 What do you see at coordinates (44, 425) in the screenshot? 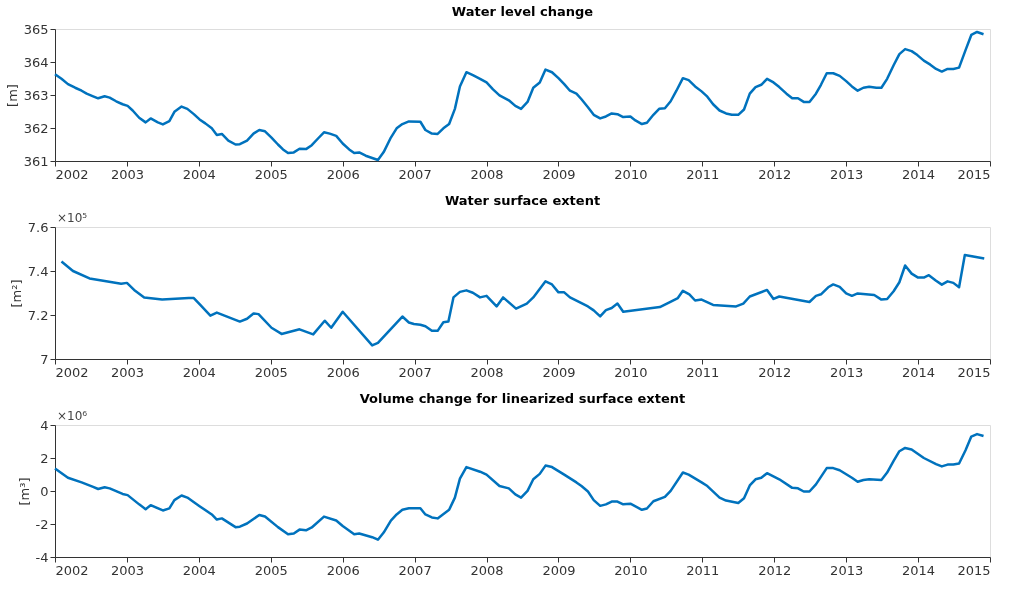
I see `y-tick-label: 4` at bounding box center [44, 425].